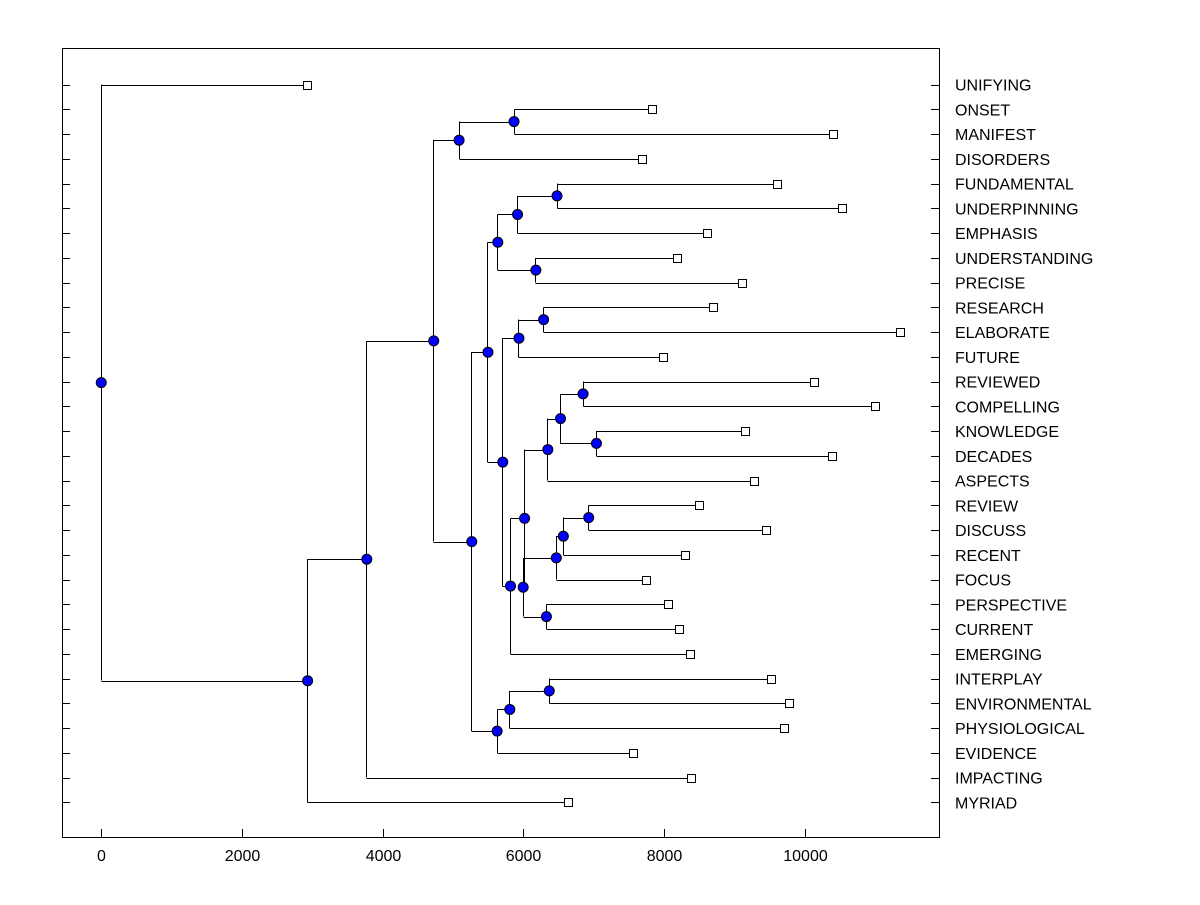 This screenshot has height=905, width=1200. Describe the element at coordinates (993, 86) in the screenshot. I see `leaf-label: UNIFYING` at that location.